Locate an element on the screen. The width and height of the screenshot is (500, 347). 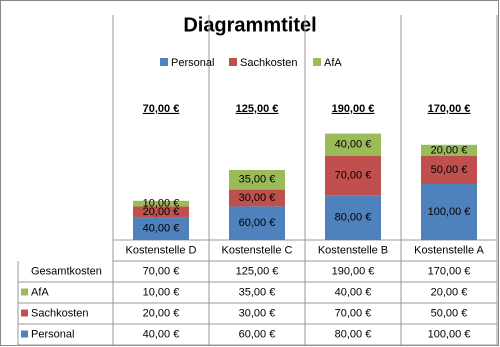
legend-label: AfA is located at coordinates (333, 63).